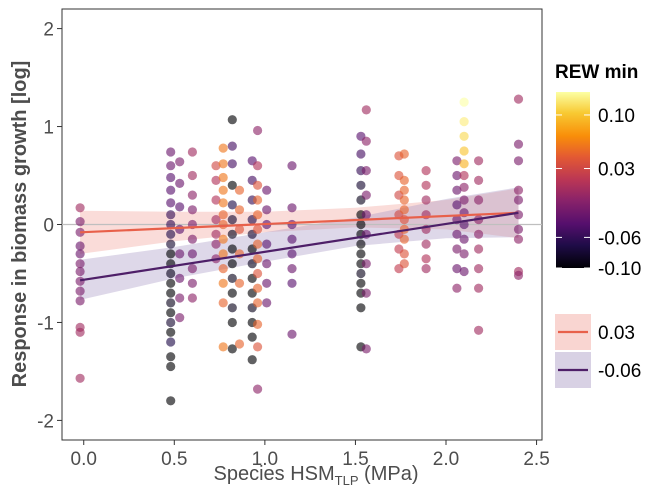  Describe the element at coordinates (355, 459) in the screenshot. I see `x-tick-label: 1.5` at that location.